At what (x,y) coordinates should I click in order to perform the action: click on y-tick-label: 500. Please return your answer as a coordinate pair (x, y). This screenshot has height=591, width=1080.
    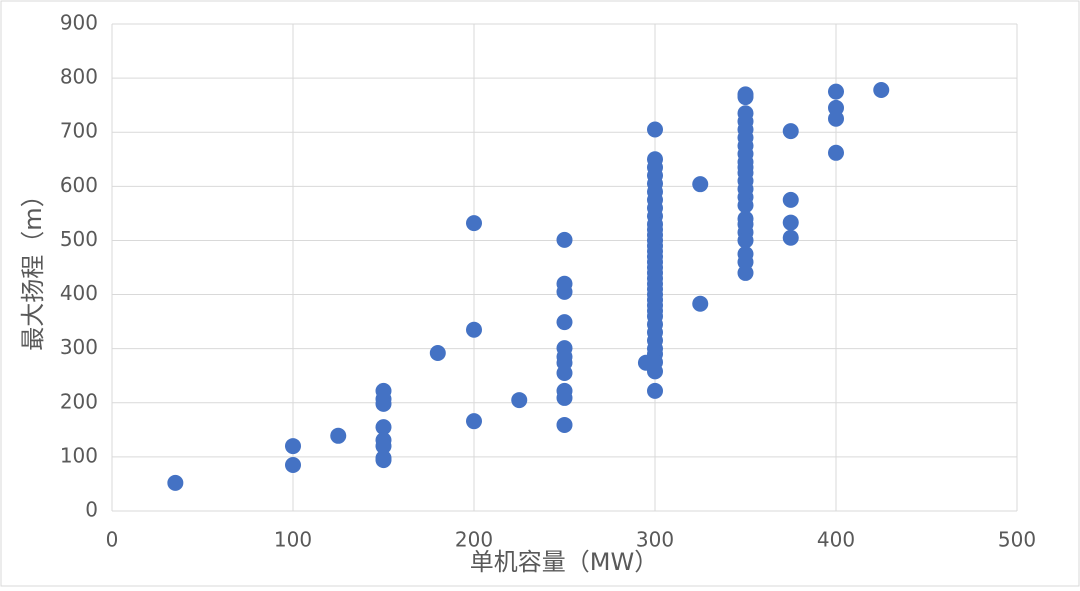
    Looking at the image, I should click on (79, 239).